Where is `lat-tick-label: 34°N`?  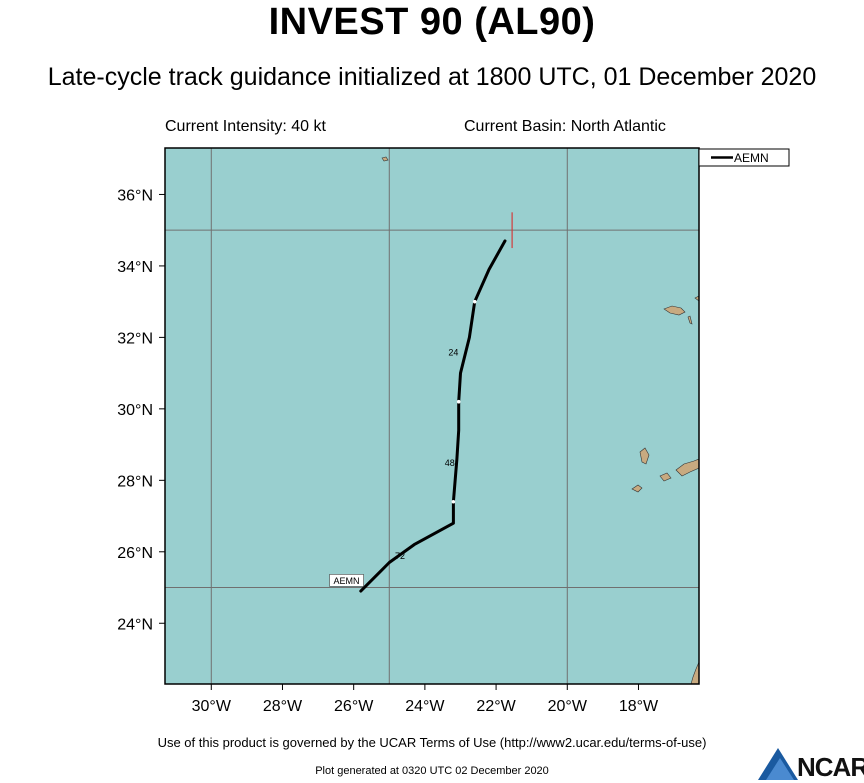 lat-tick-label: 34°N is located at coordinates (135, 267).